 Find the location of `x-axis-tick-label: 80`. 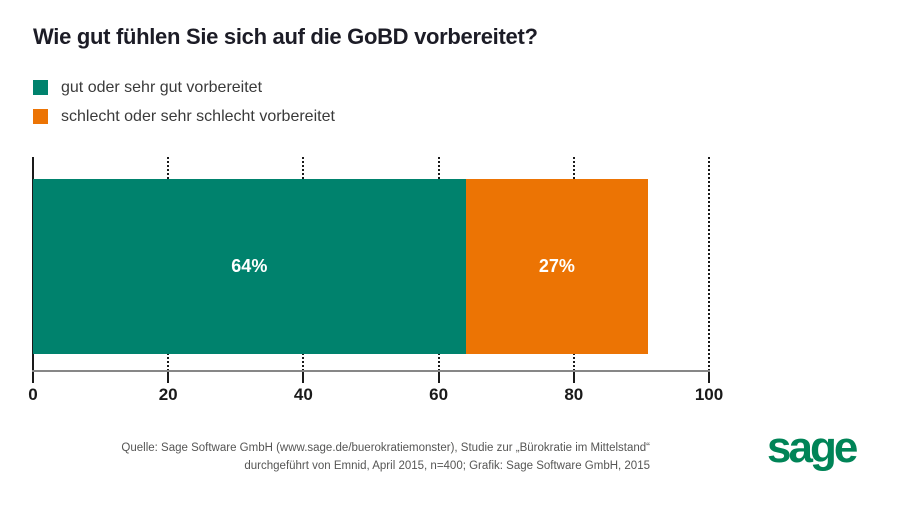

x-axis-tick-label: 80 is located at coordinates (574, 394).